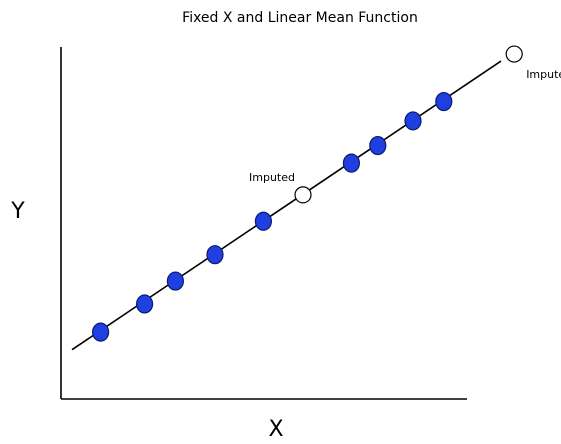  What do you see at coordinates (300, 18) in the screenshot?
I see `chart-title: Fixed X and Linear Mean Function` at bounding box center [300, 18].